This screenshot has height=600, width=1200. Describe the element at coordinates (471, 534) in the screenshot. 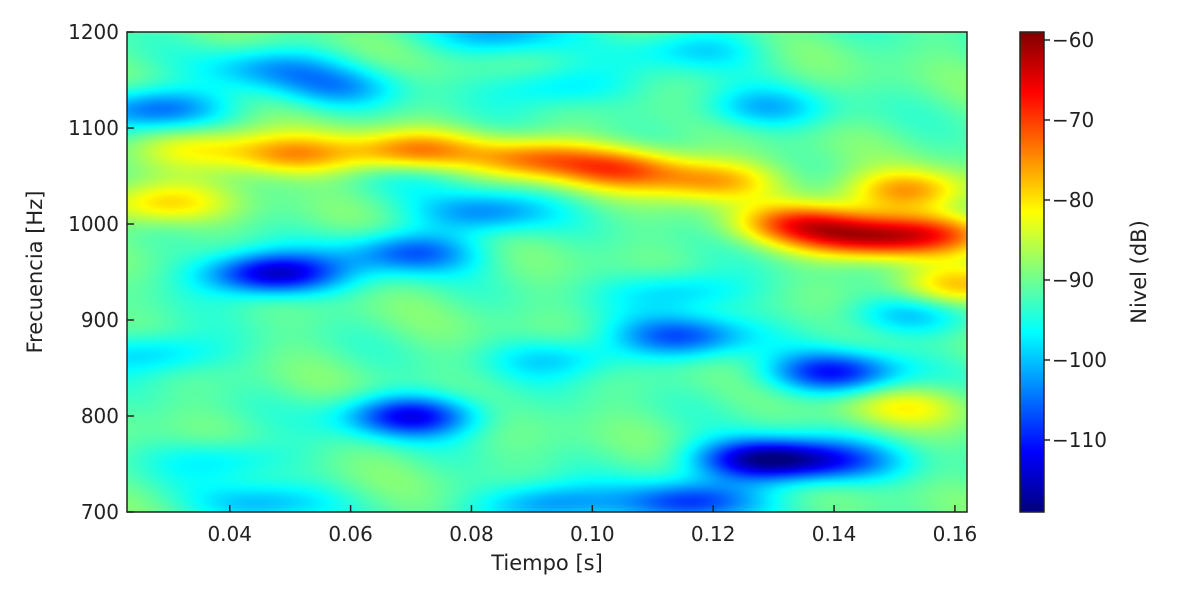

I see `x-tick-label: 0.08` at that location.